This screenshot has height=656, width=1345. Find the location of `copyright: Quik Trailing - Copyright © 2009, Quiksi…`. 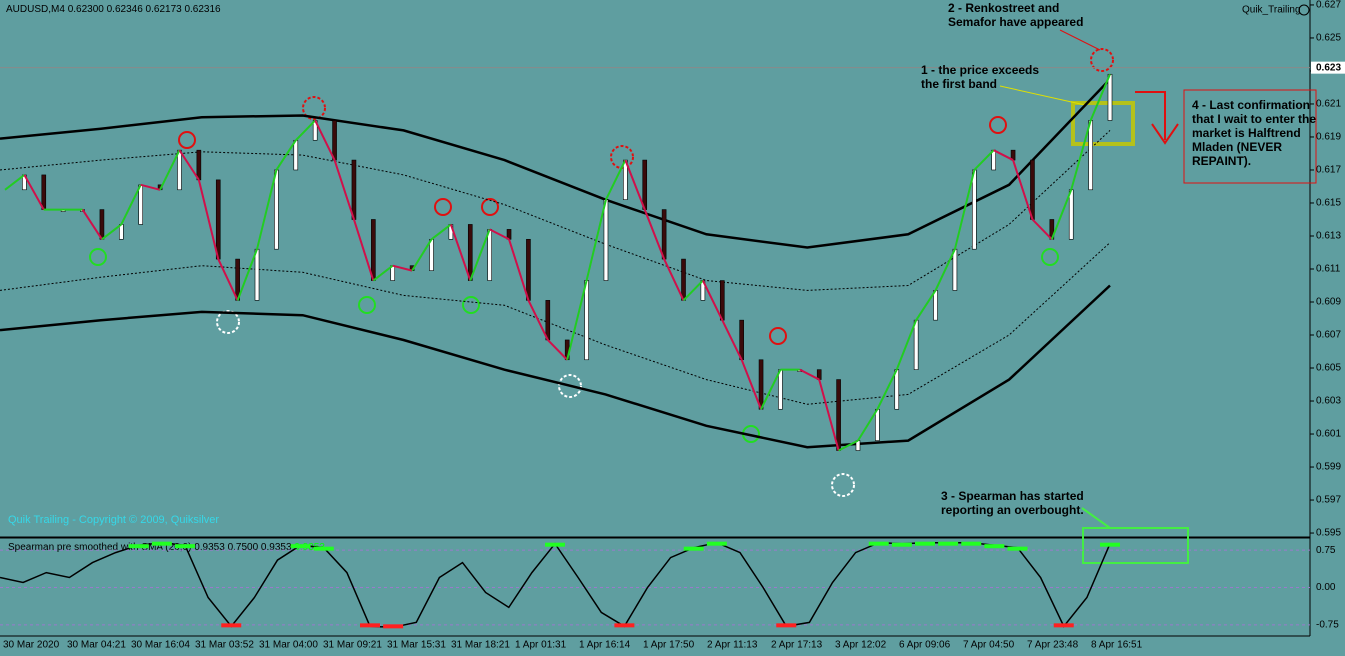

copyright: Quik Trailing - Copyright © 2009, Quiksi… is located at coordinates (113, 520).